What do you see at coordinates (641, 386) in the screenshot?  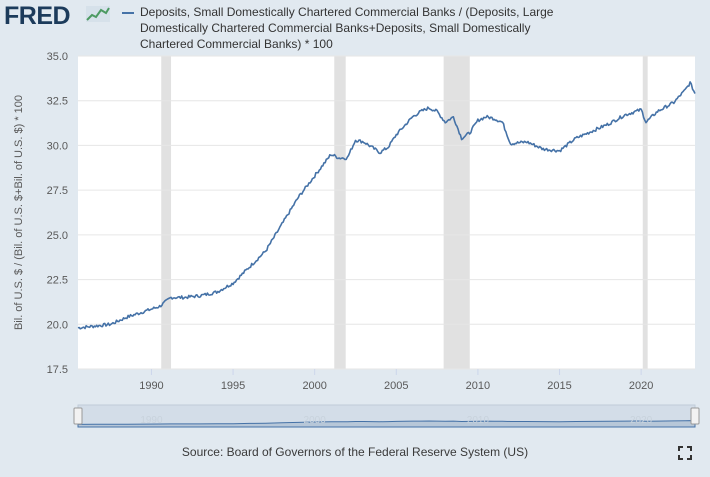 I see `x-tick-label: 2020` at bounding box center [641, 386].